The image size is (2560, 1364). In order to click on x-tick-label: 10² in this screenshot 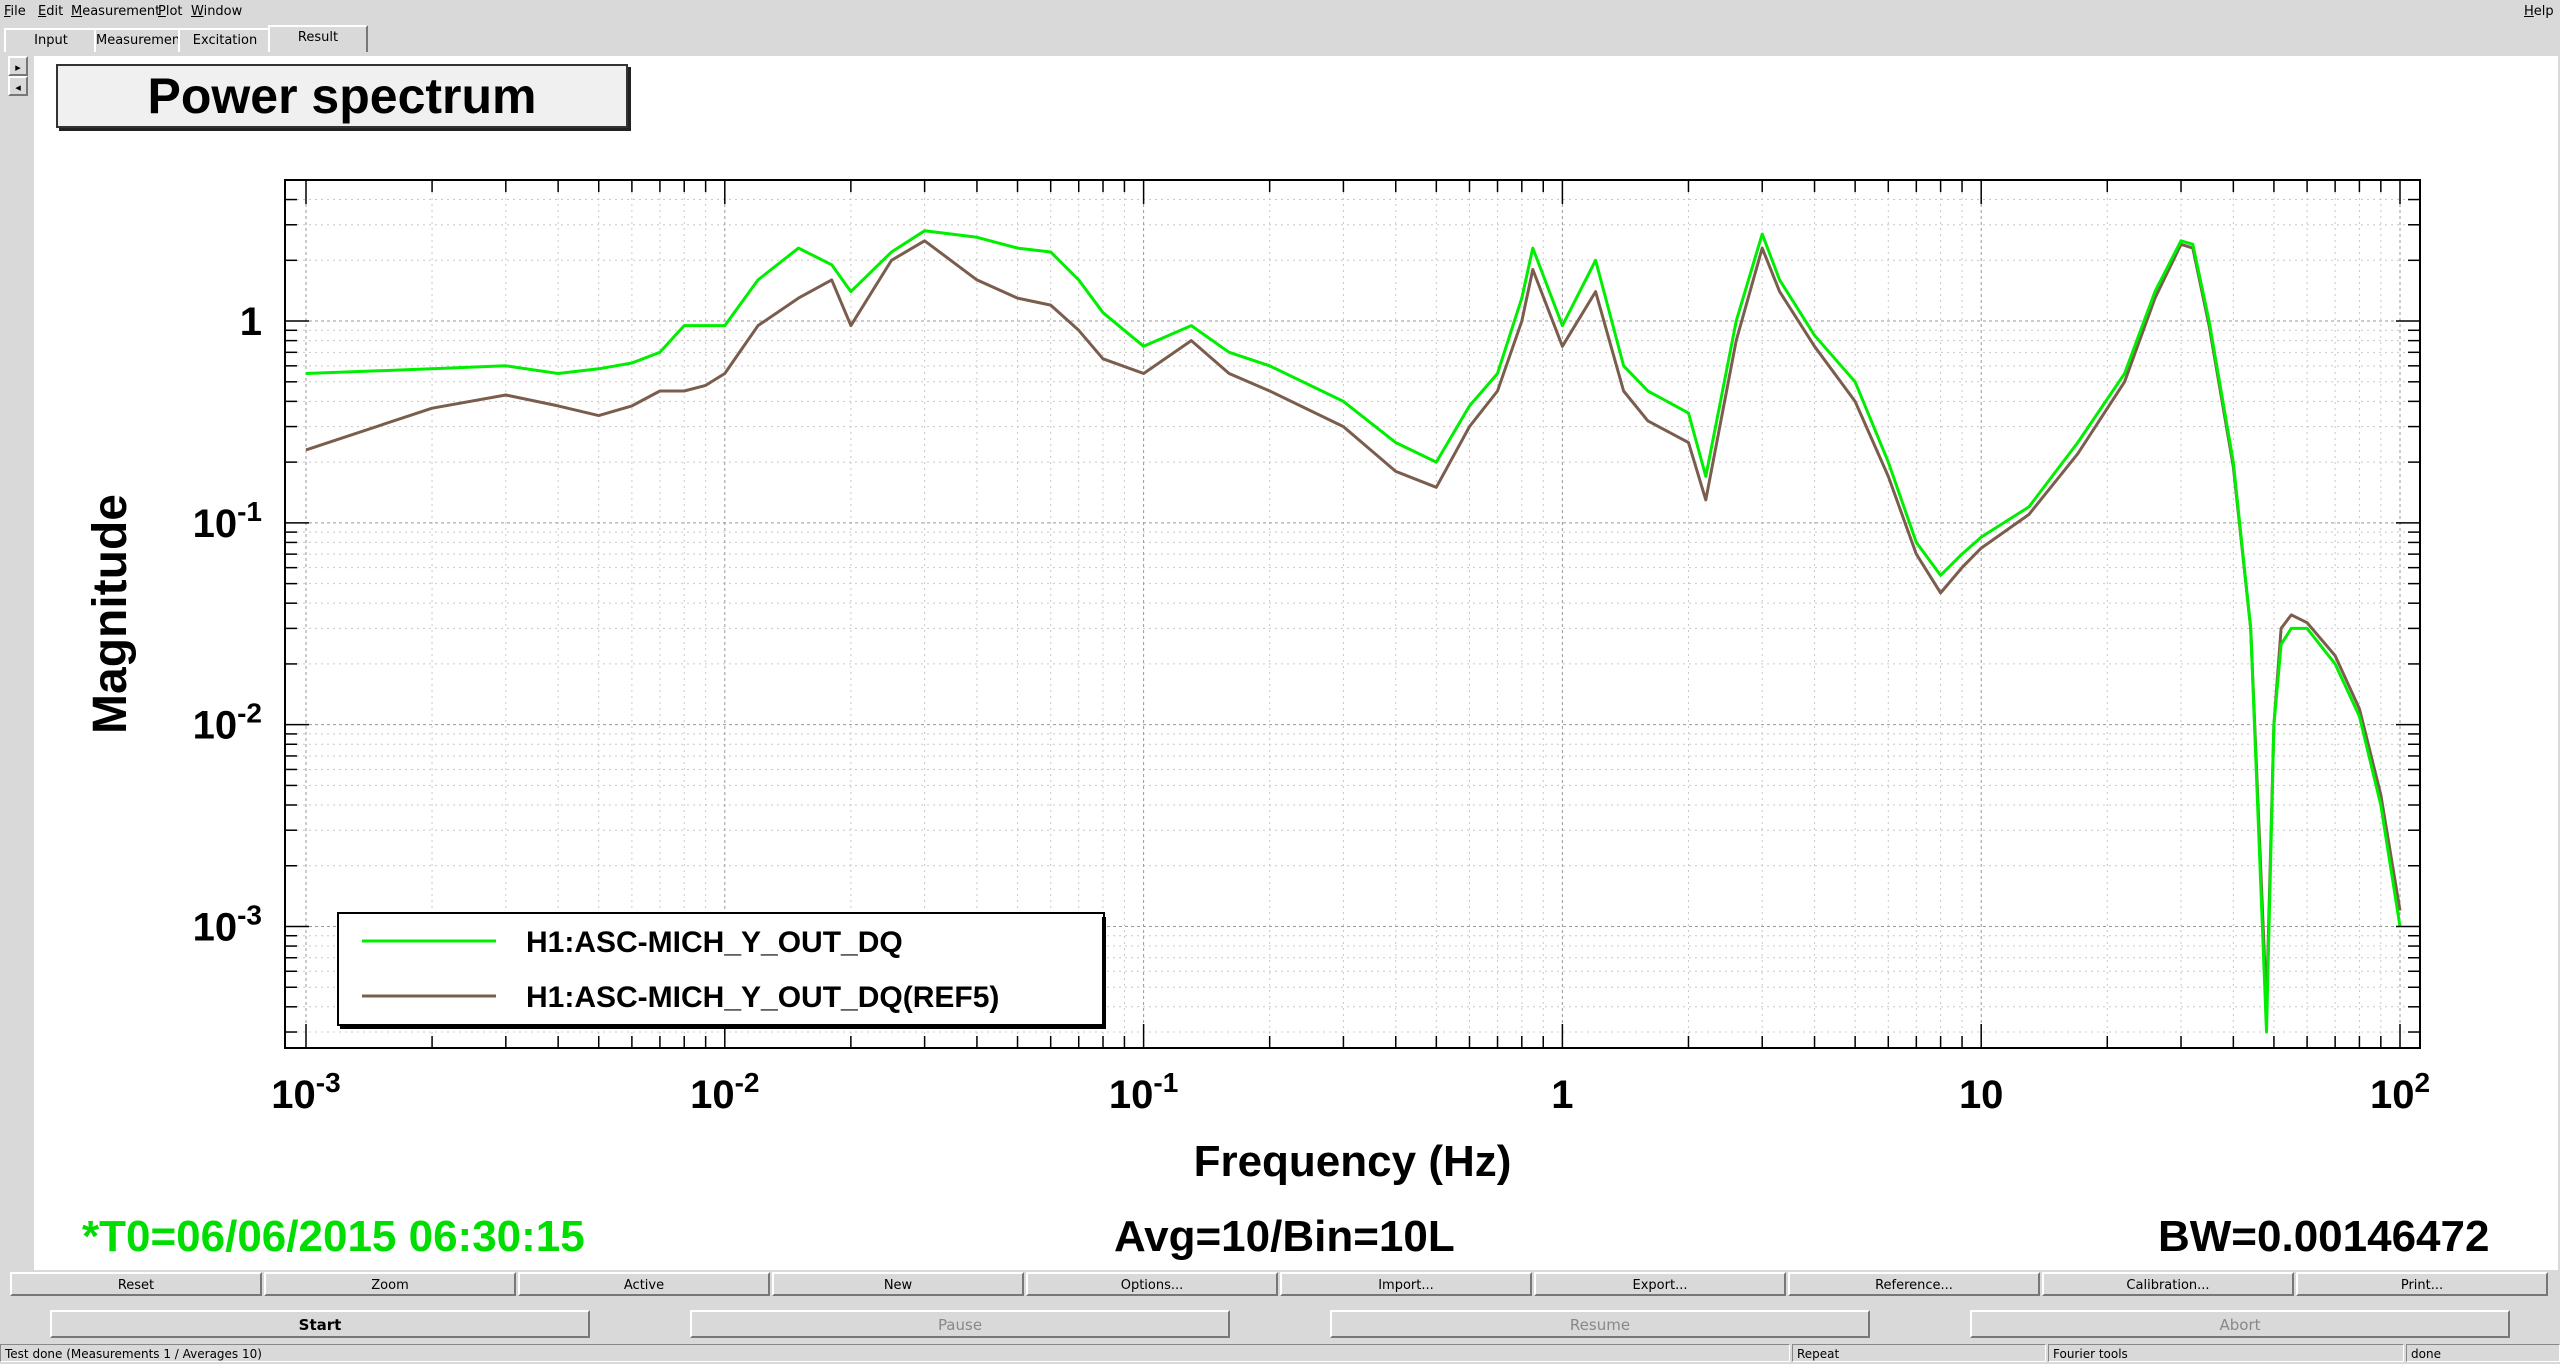, I will do `click(2400, 1092)`.